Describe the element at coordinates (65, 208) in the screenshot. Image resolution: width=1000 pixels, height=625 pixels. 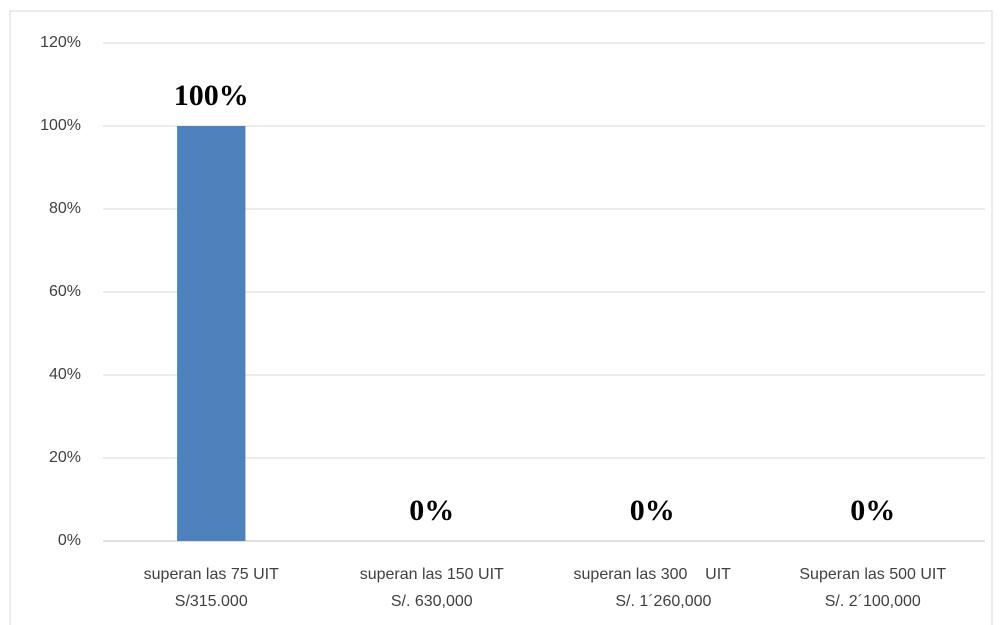
I see `y-tick-label: 80%` at that location.